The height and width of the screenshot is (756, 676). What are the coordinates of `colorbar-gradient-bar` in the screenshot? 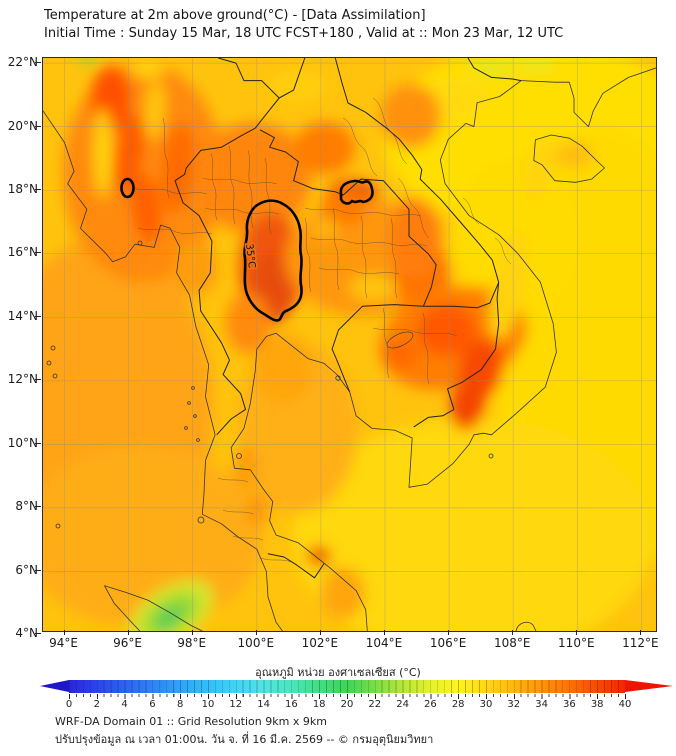 It's located at (347, 686).